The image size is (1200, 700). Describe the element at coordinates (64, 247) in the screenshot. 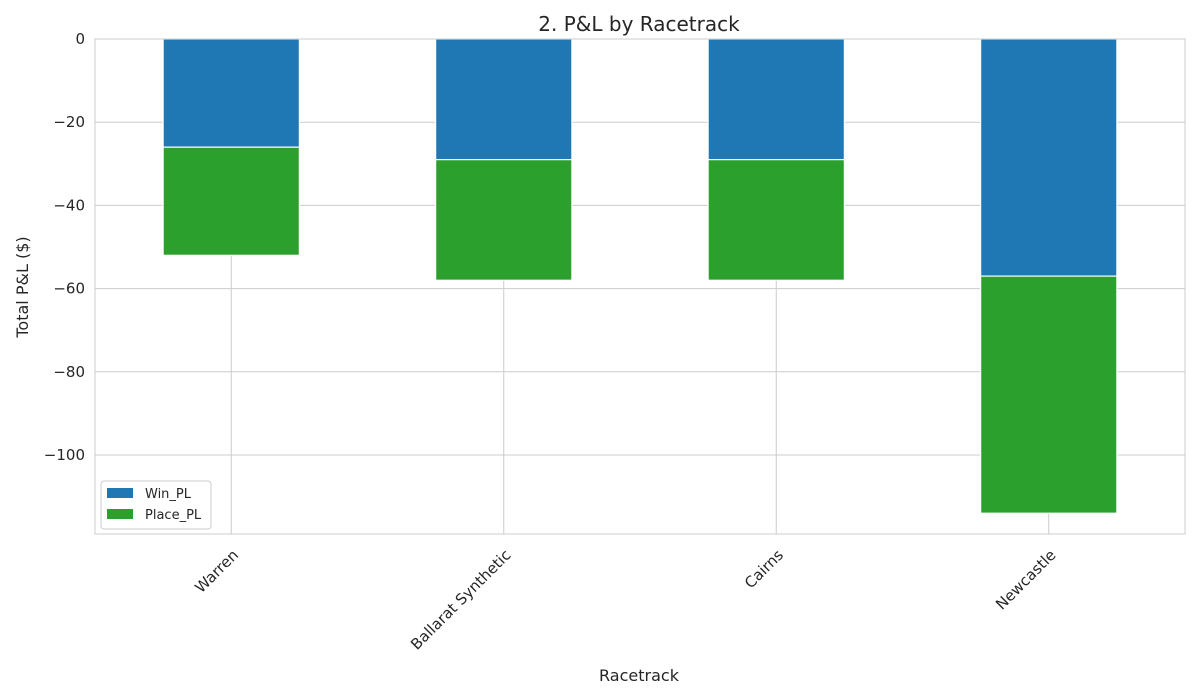

I see `y-tick-labels: 0 −20 −40 −60 −80 −100` at that location.